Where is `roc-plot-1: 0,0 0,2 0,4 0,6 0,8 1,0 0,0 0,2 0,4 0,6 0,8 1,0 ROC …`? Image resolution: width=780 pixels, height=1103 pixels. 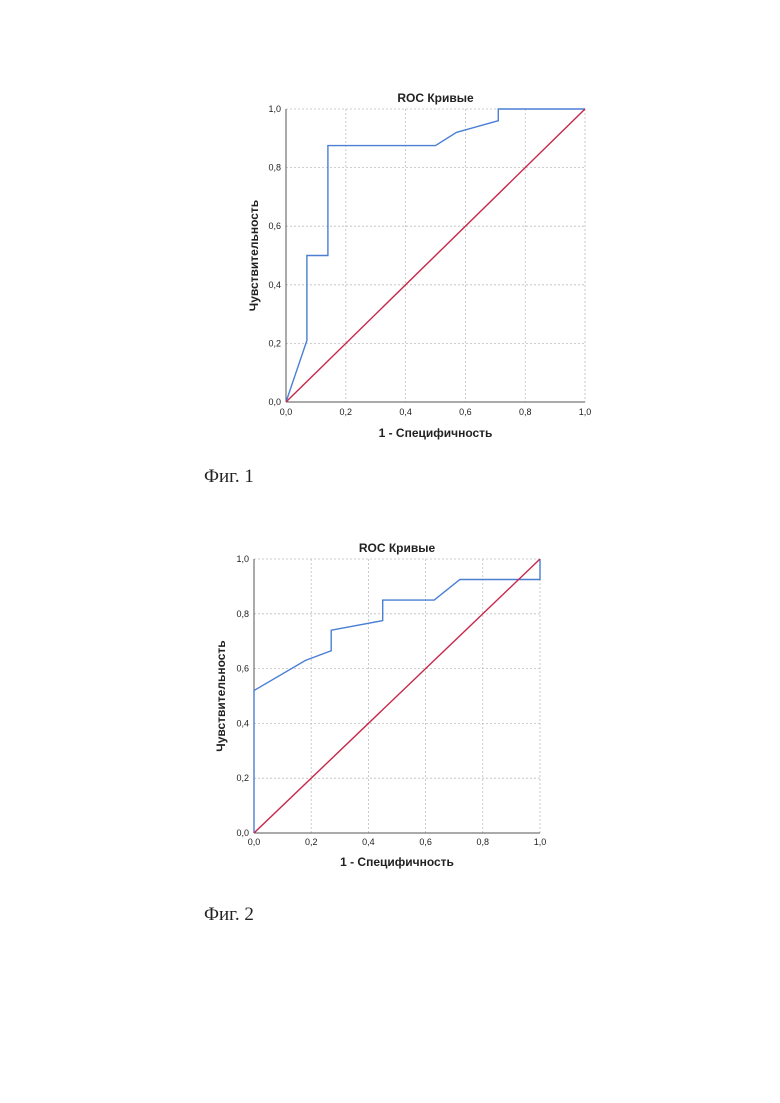
roc-plot-1: 0,0 0,2 0,4 0,6 0,8 1,0 0,0 0,2 0,4 0,6 0,8 1,0 ROC … is located at coordinates (419, 265).